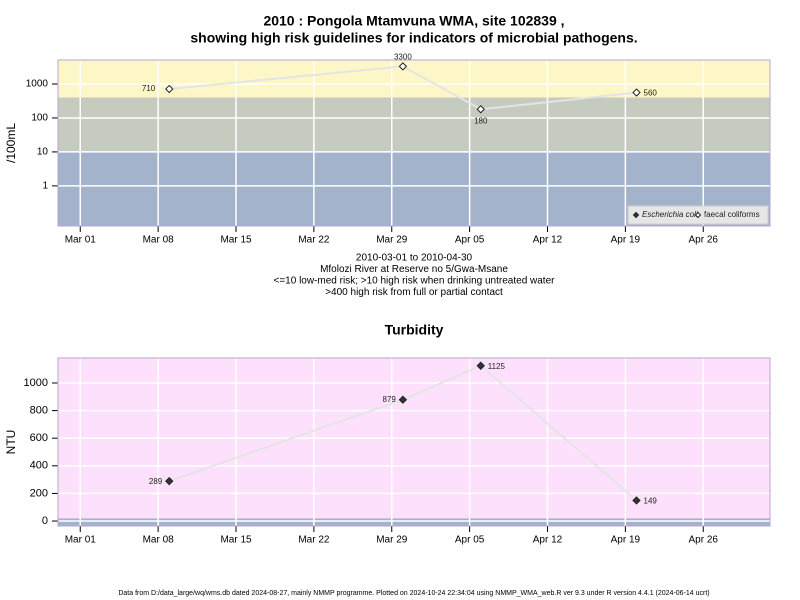 The height and width of the screenshot is (600, 800). What do you see at coordinates (481, 120) in the screenshot?
I see `data-label: 180` at bounding box center [481, 120].